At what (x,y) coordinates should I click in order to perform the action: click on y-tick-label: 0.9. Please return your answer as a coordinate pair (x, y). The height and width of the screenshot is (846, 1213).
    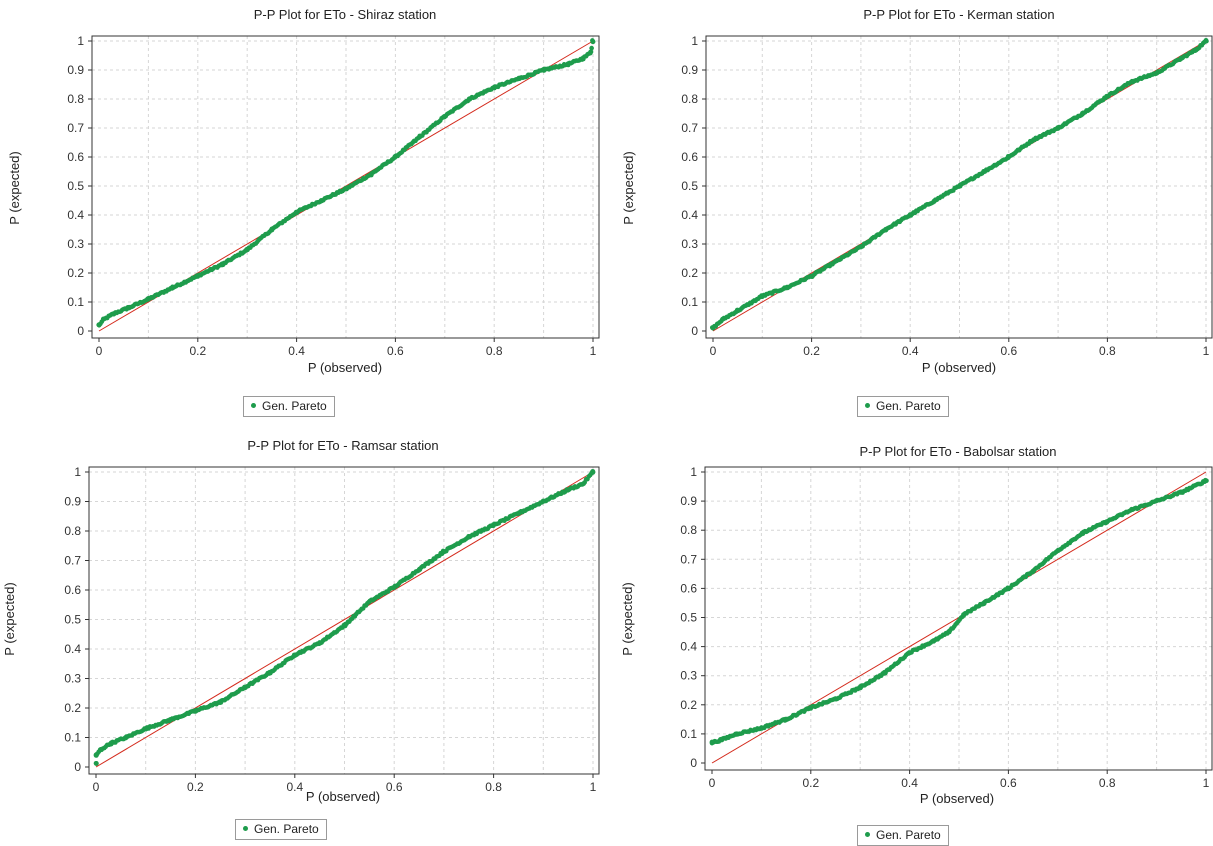
    Looking at the image, I should click on (688, 501).